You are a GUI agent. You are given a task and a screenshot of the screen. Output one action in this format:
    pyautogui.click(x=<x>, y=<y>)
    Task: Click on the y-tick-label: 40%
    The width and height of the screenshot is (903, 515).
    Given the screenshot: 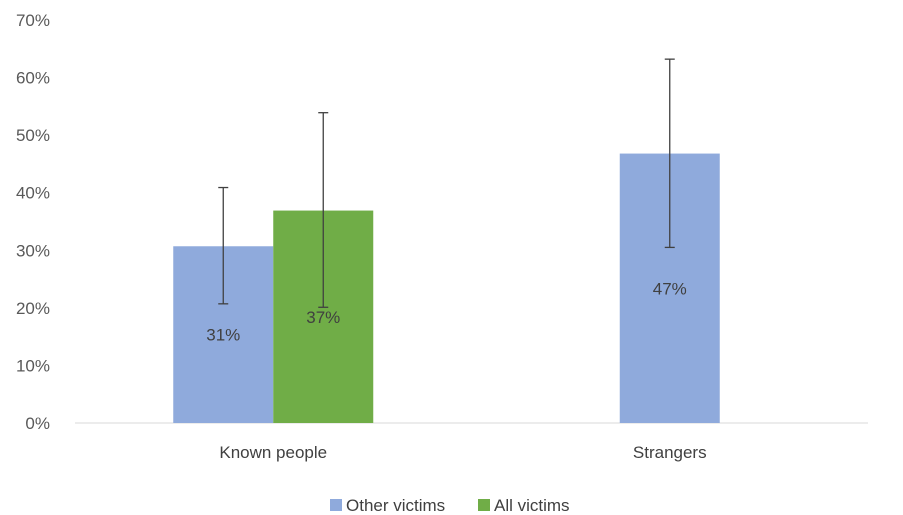 What is the action you would take?
    pyautogui.click(x=33, y=193)
    